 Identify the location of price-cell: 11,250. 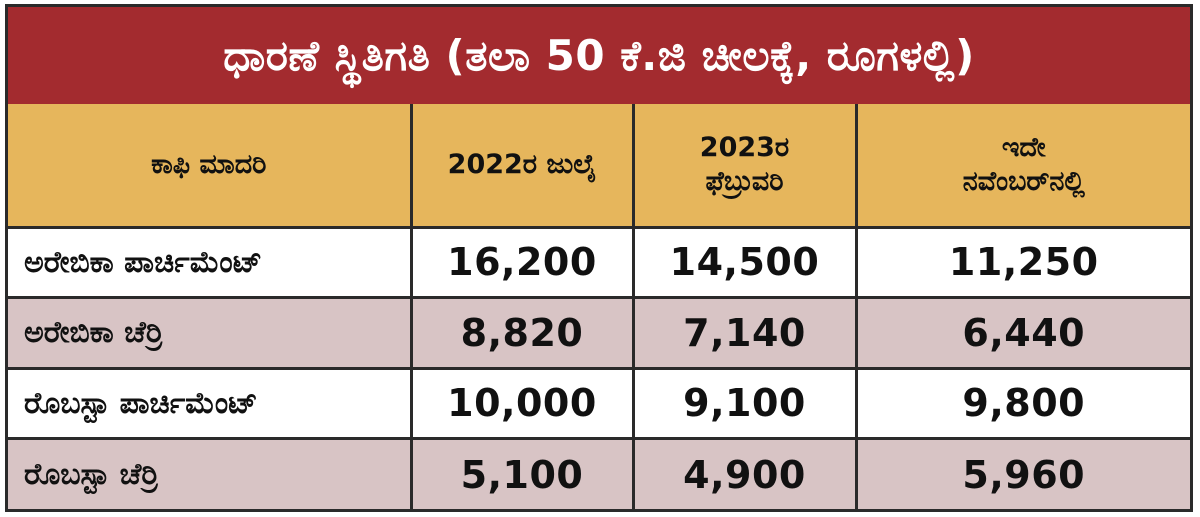
(1022, 262).